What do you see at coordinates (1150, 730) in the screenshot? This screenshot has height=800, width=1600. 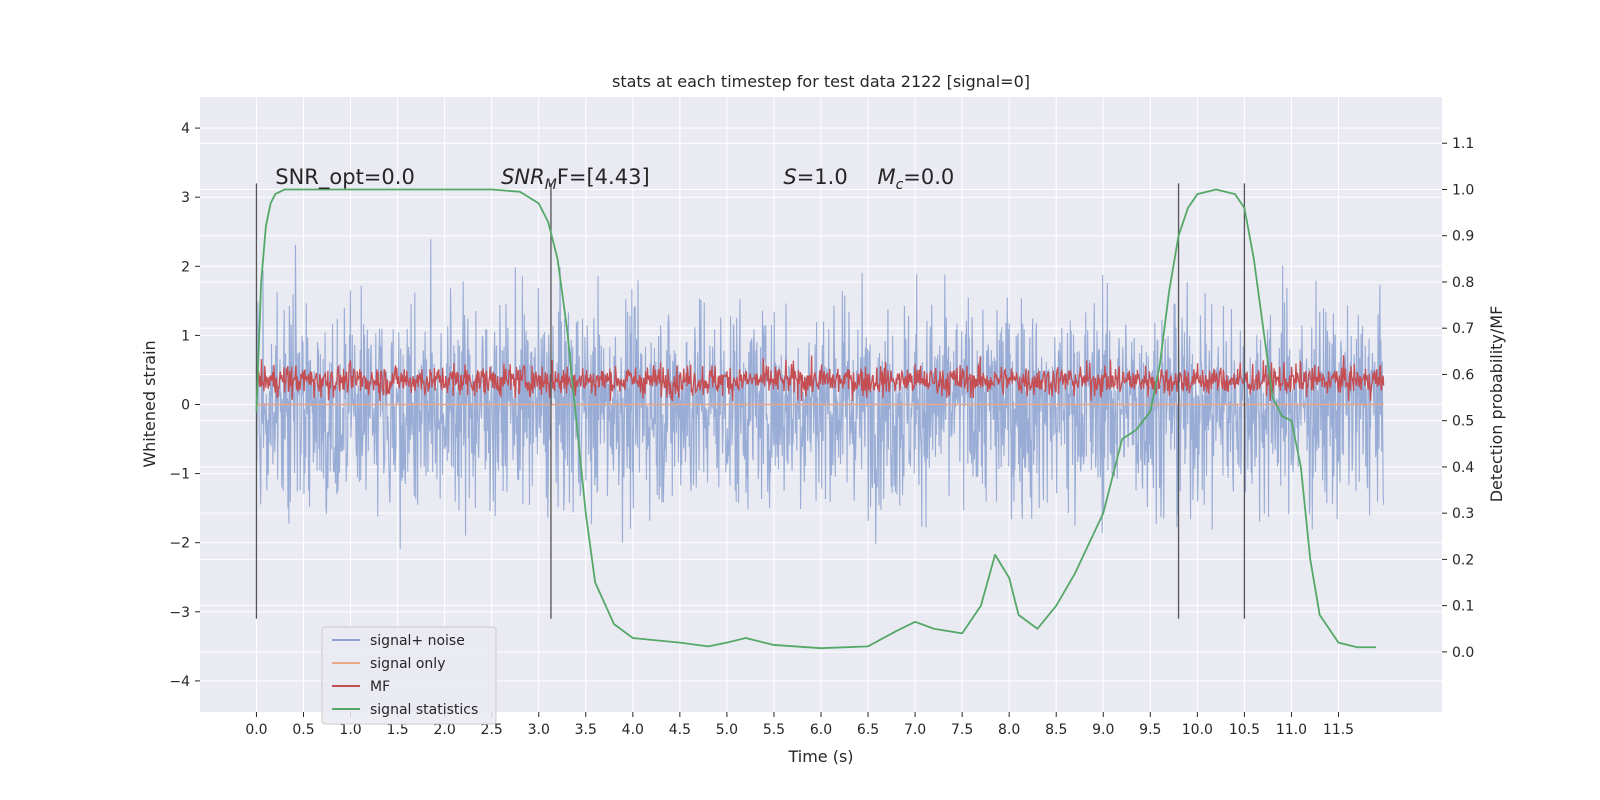 I see `x-tick-label: 9.5` at bounding box center [1150, 730].